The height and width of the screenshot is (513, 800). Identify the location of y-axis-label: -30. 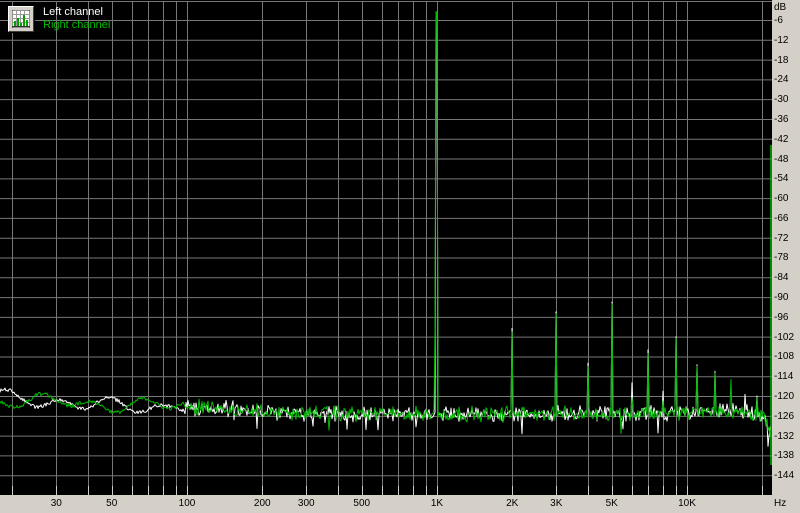
(781, 100).